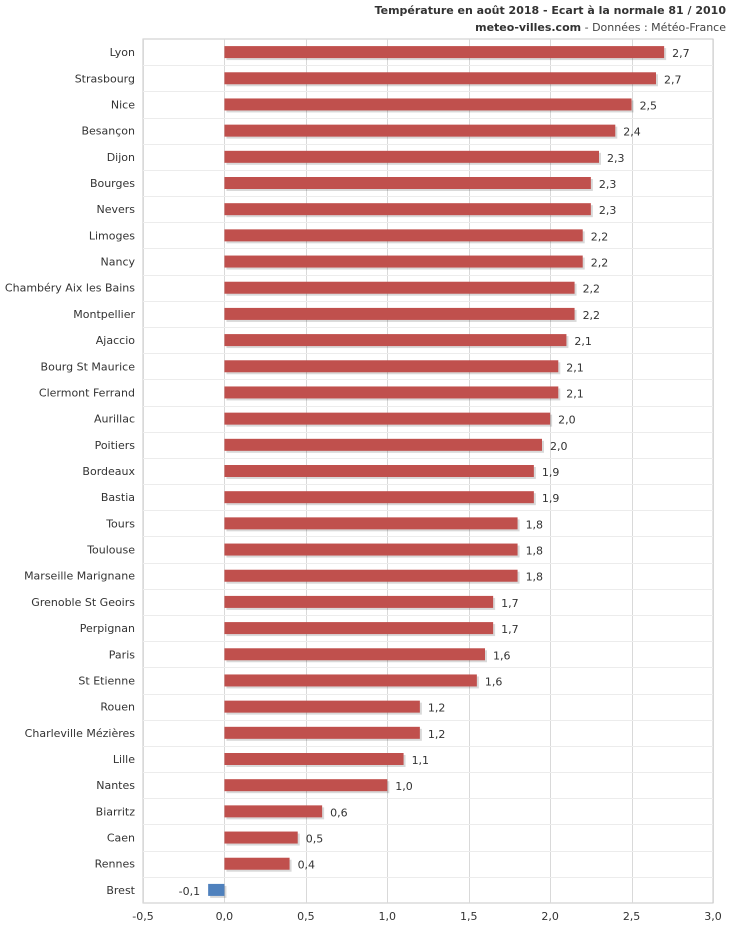 The image size is (730, 927). Describe the element at coordinates (122, 654) in the screenshot. I see `category-label: Paris` at that location.